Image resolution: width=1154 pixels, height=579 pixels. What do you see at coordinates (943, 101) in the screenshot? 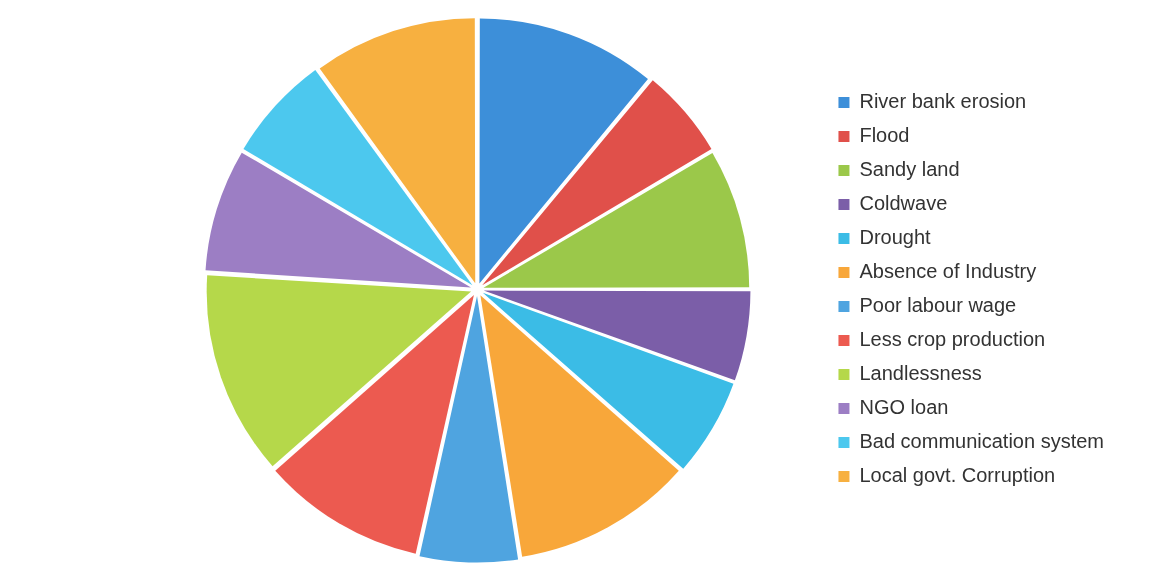
I see `legend-label: River bank erosion` at bounding box center [943, 101].